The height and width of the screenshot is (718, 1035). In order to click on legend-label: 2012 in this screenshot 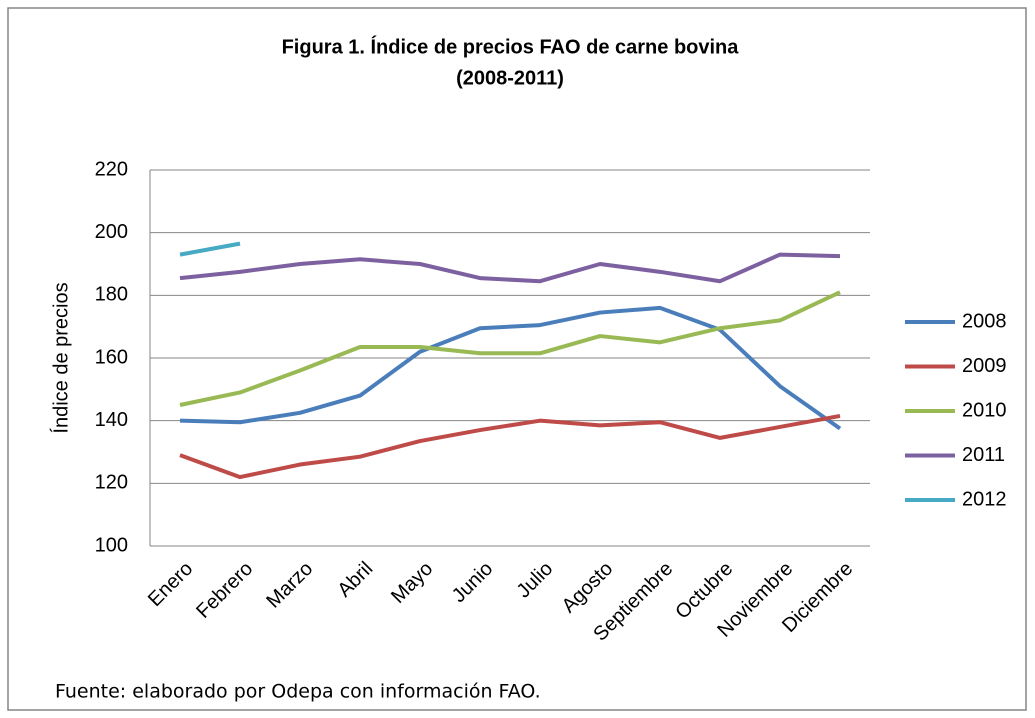, I will do `click(984, 499)`.